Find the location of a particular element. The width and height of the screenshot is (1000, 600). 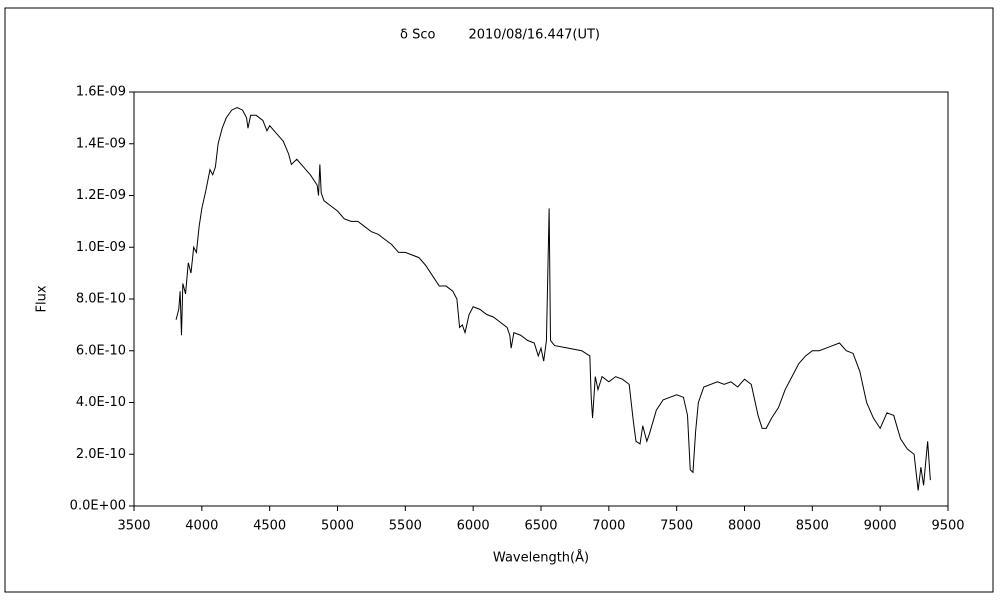

x-tick-label: 9000 is located at coordinates (880, 526).